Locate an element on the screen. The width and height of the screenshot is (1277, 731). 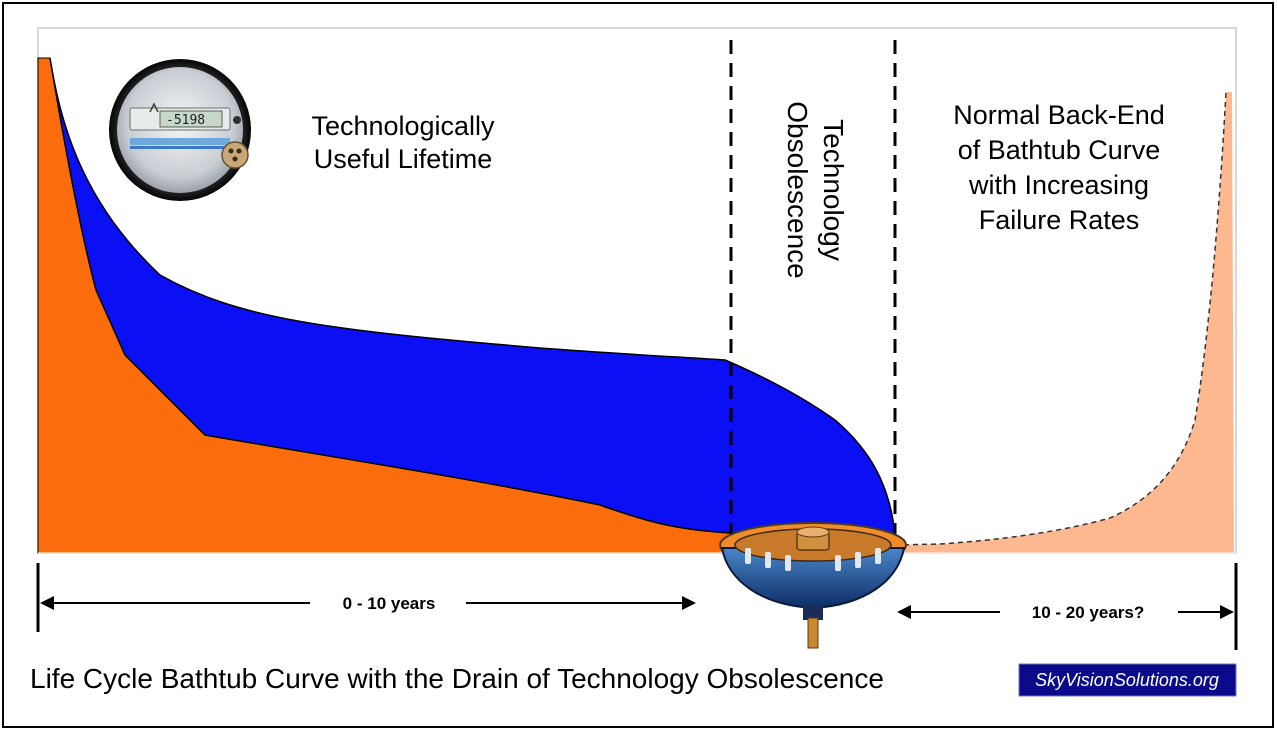
site-badge is located at coordinates (1127, 680).